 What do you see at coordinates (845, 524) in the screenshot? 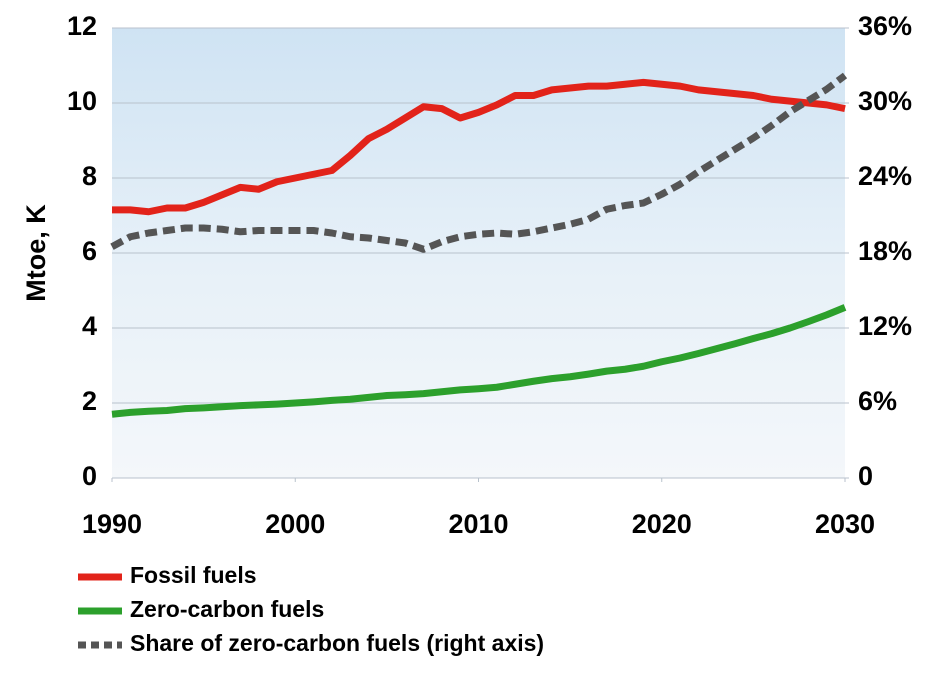
I see `x-tick-label: 2030` at bounding box center [845, 524].